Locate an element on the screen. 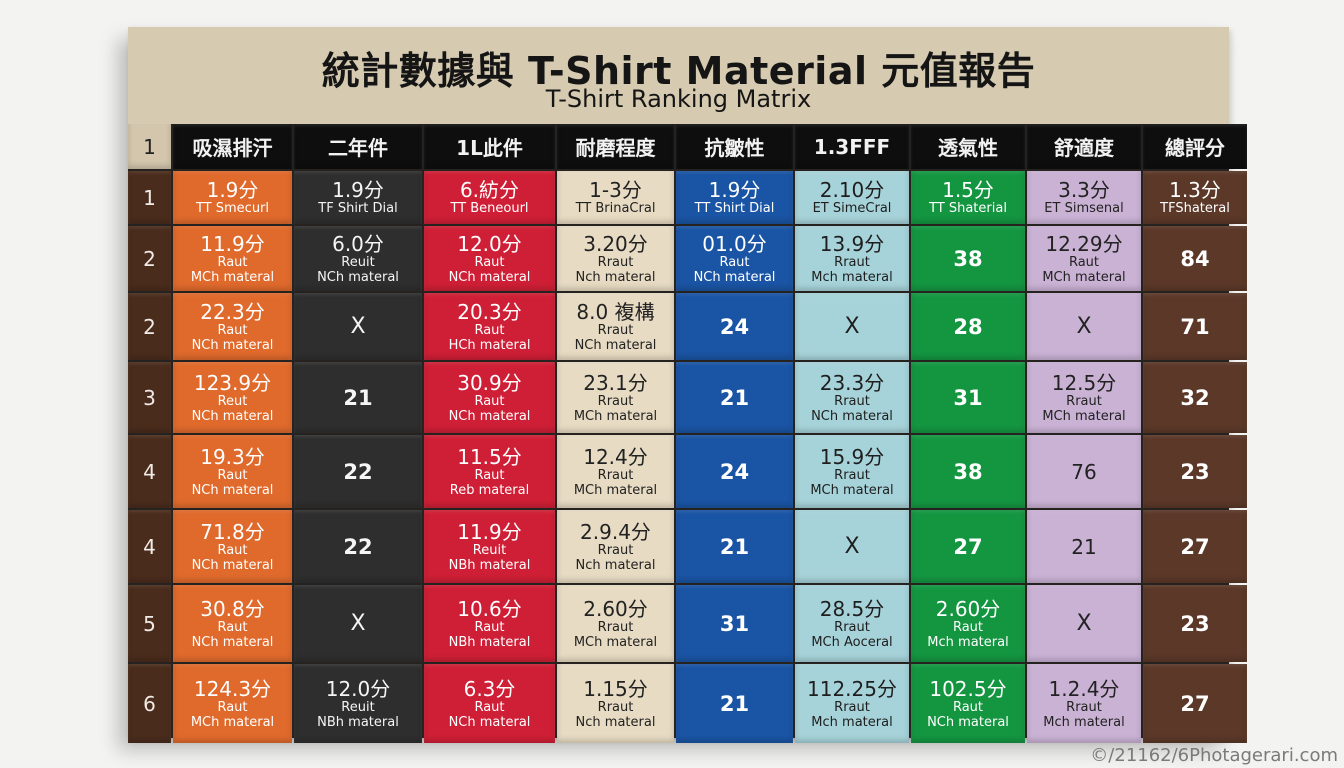 This screenshot has width=1344, height=768. cell-score: 21 is located at coordinates (734, 703).